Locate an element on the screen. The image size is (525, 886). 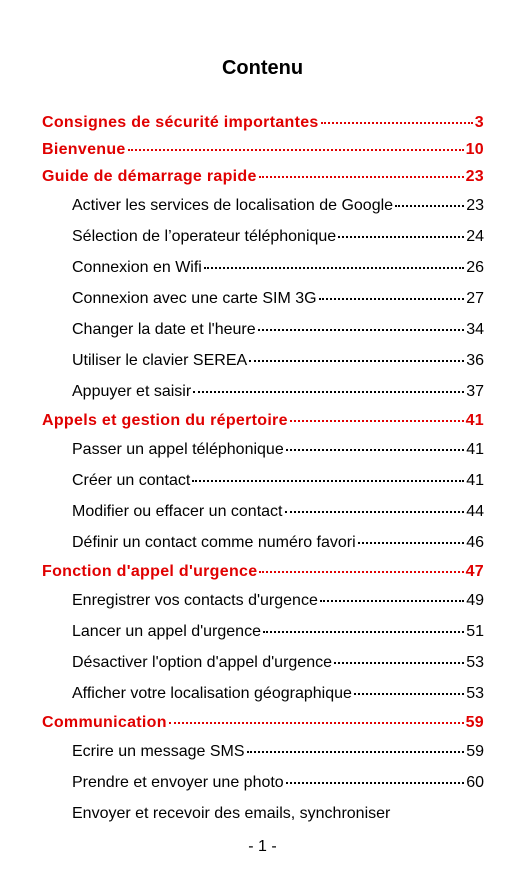
item-row: Modifier ou effacer un contact 44 is located at coordinates (278, 511).